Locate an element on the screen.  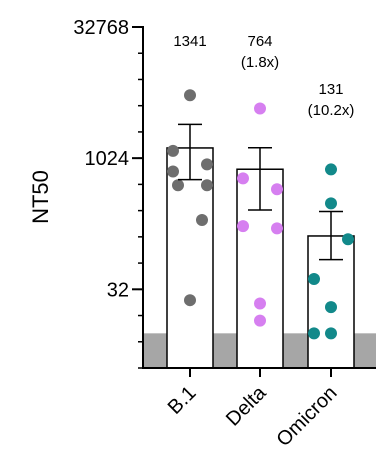
annotation-omicron: 131 is located at coordinates (330, 89).